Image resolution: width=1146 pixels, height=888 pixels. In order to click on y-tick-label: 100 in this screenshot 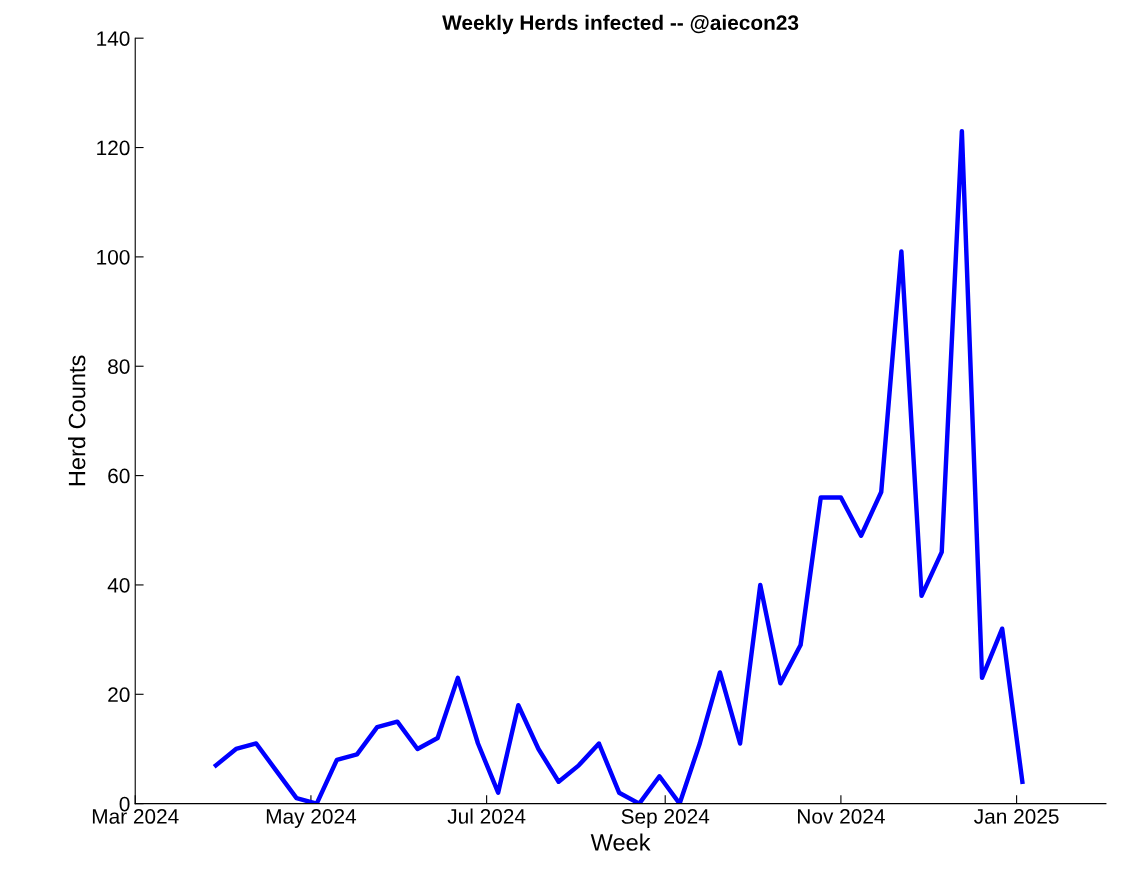, I will do `click(113, 257)`.